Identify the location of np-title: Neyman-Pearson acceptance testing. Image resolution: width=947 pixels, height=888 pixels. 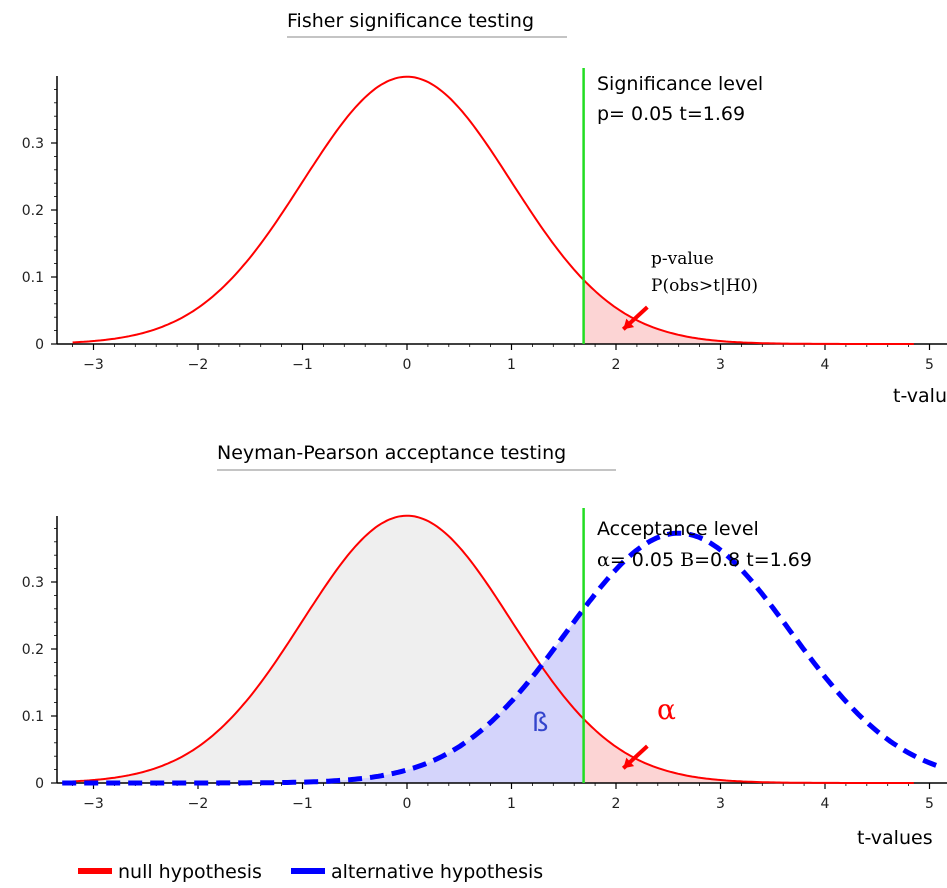
(391, 453).